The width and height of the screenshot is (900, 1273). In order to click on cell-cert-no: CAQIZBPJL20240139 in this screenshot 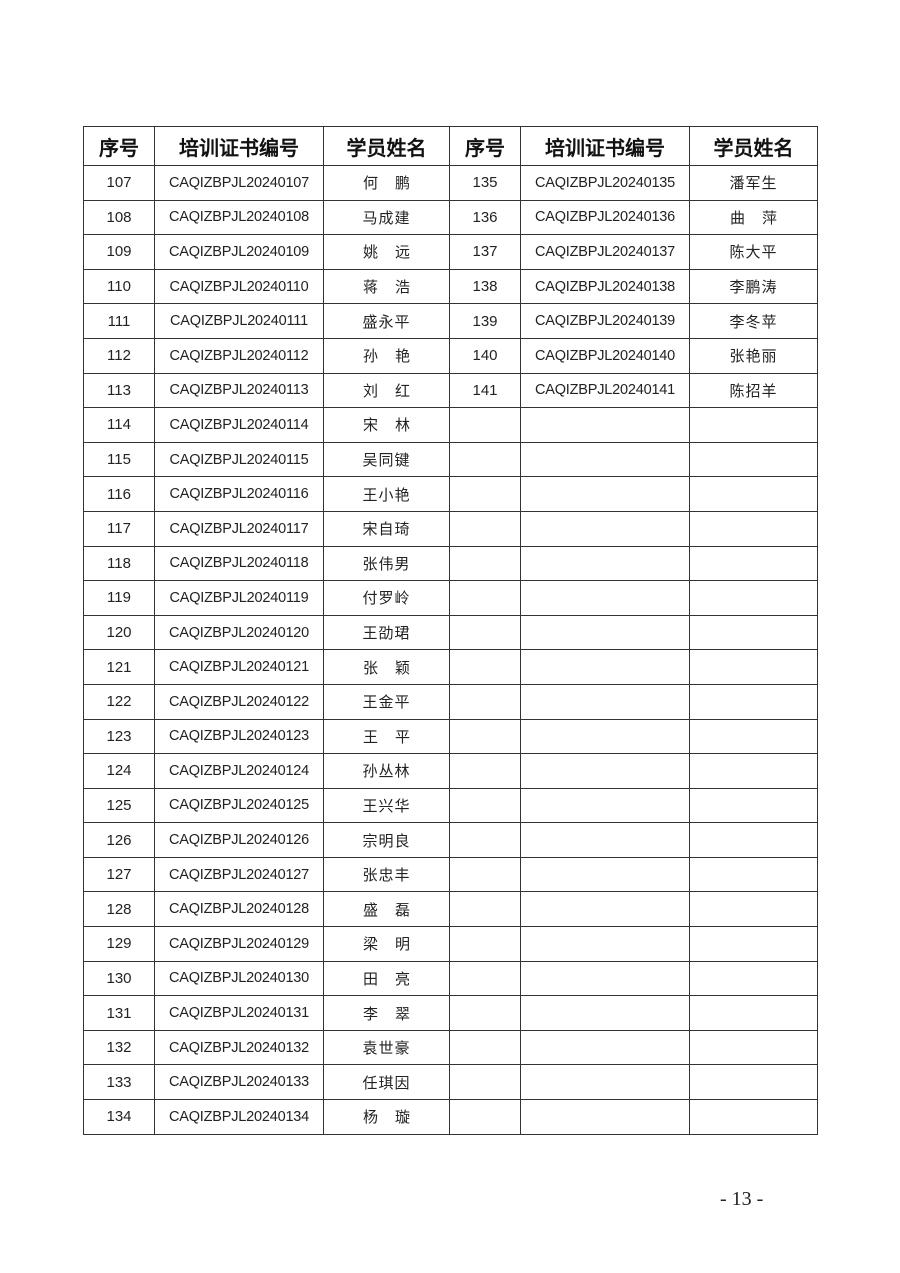, I will do `click(605, 321)`.